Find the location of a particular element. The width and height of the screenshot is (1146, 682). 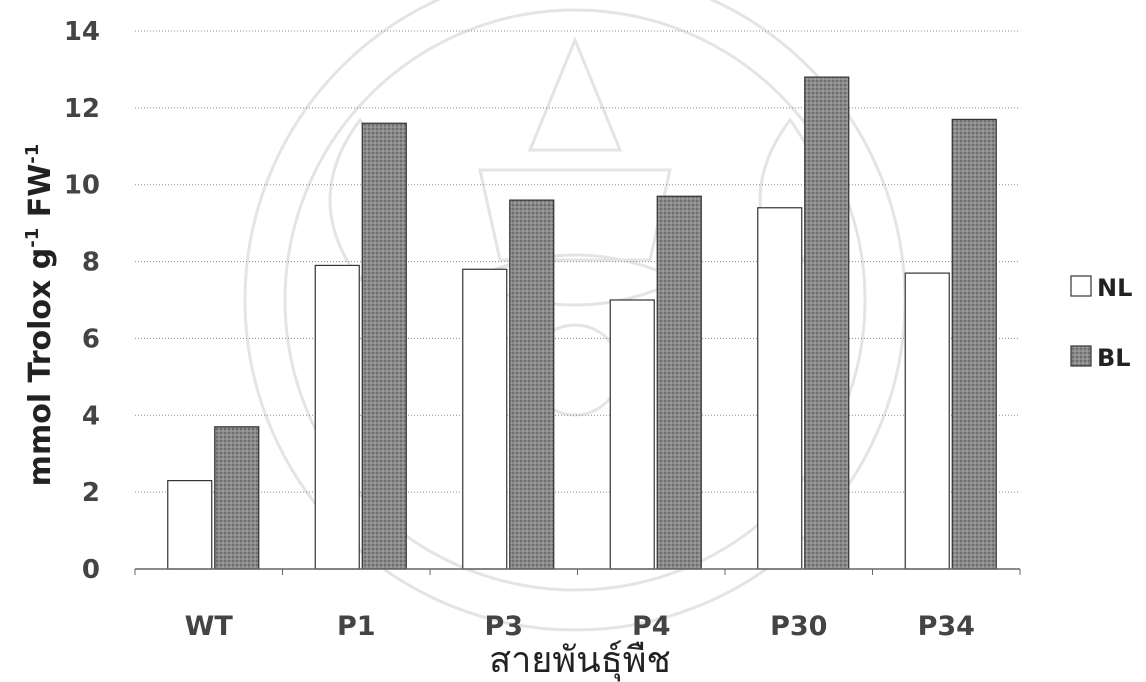

bar-bl-p4 is located at coordinates (679, 382).